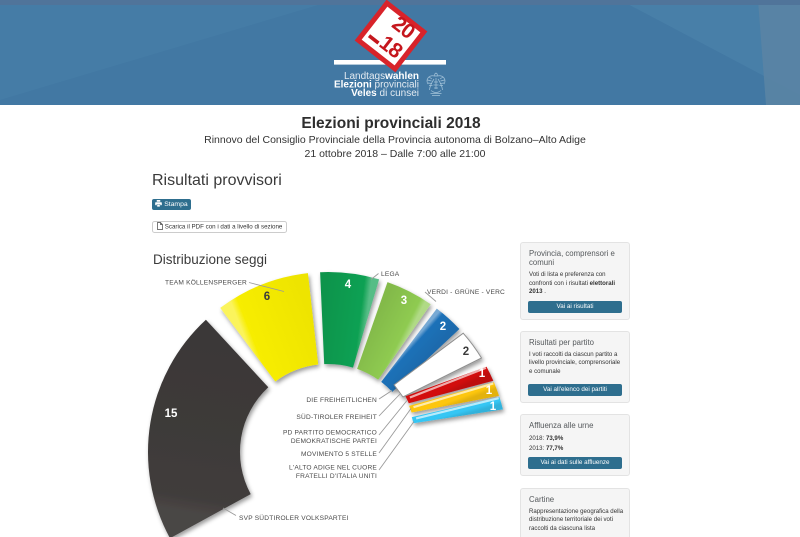  I want to click on svg-text: SVP SÜDTIROLER VOLKSPARTEI, so click(294, 518).